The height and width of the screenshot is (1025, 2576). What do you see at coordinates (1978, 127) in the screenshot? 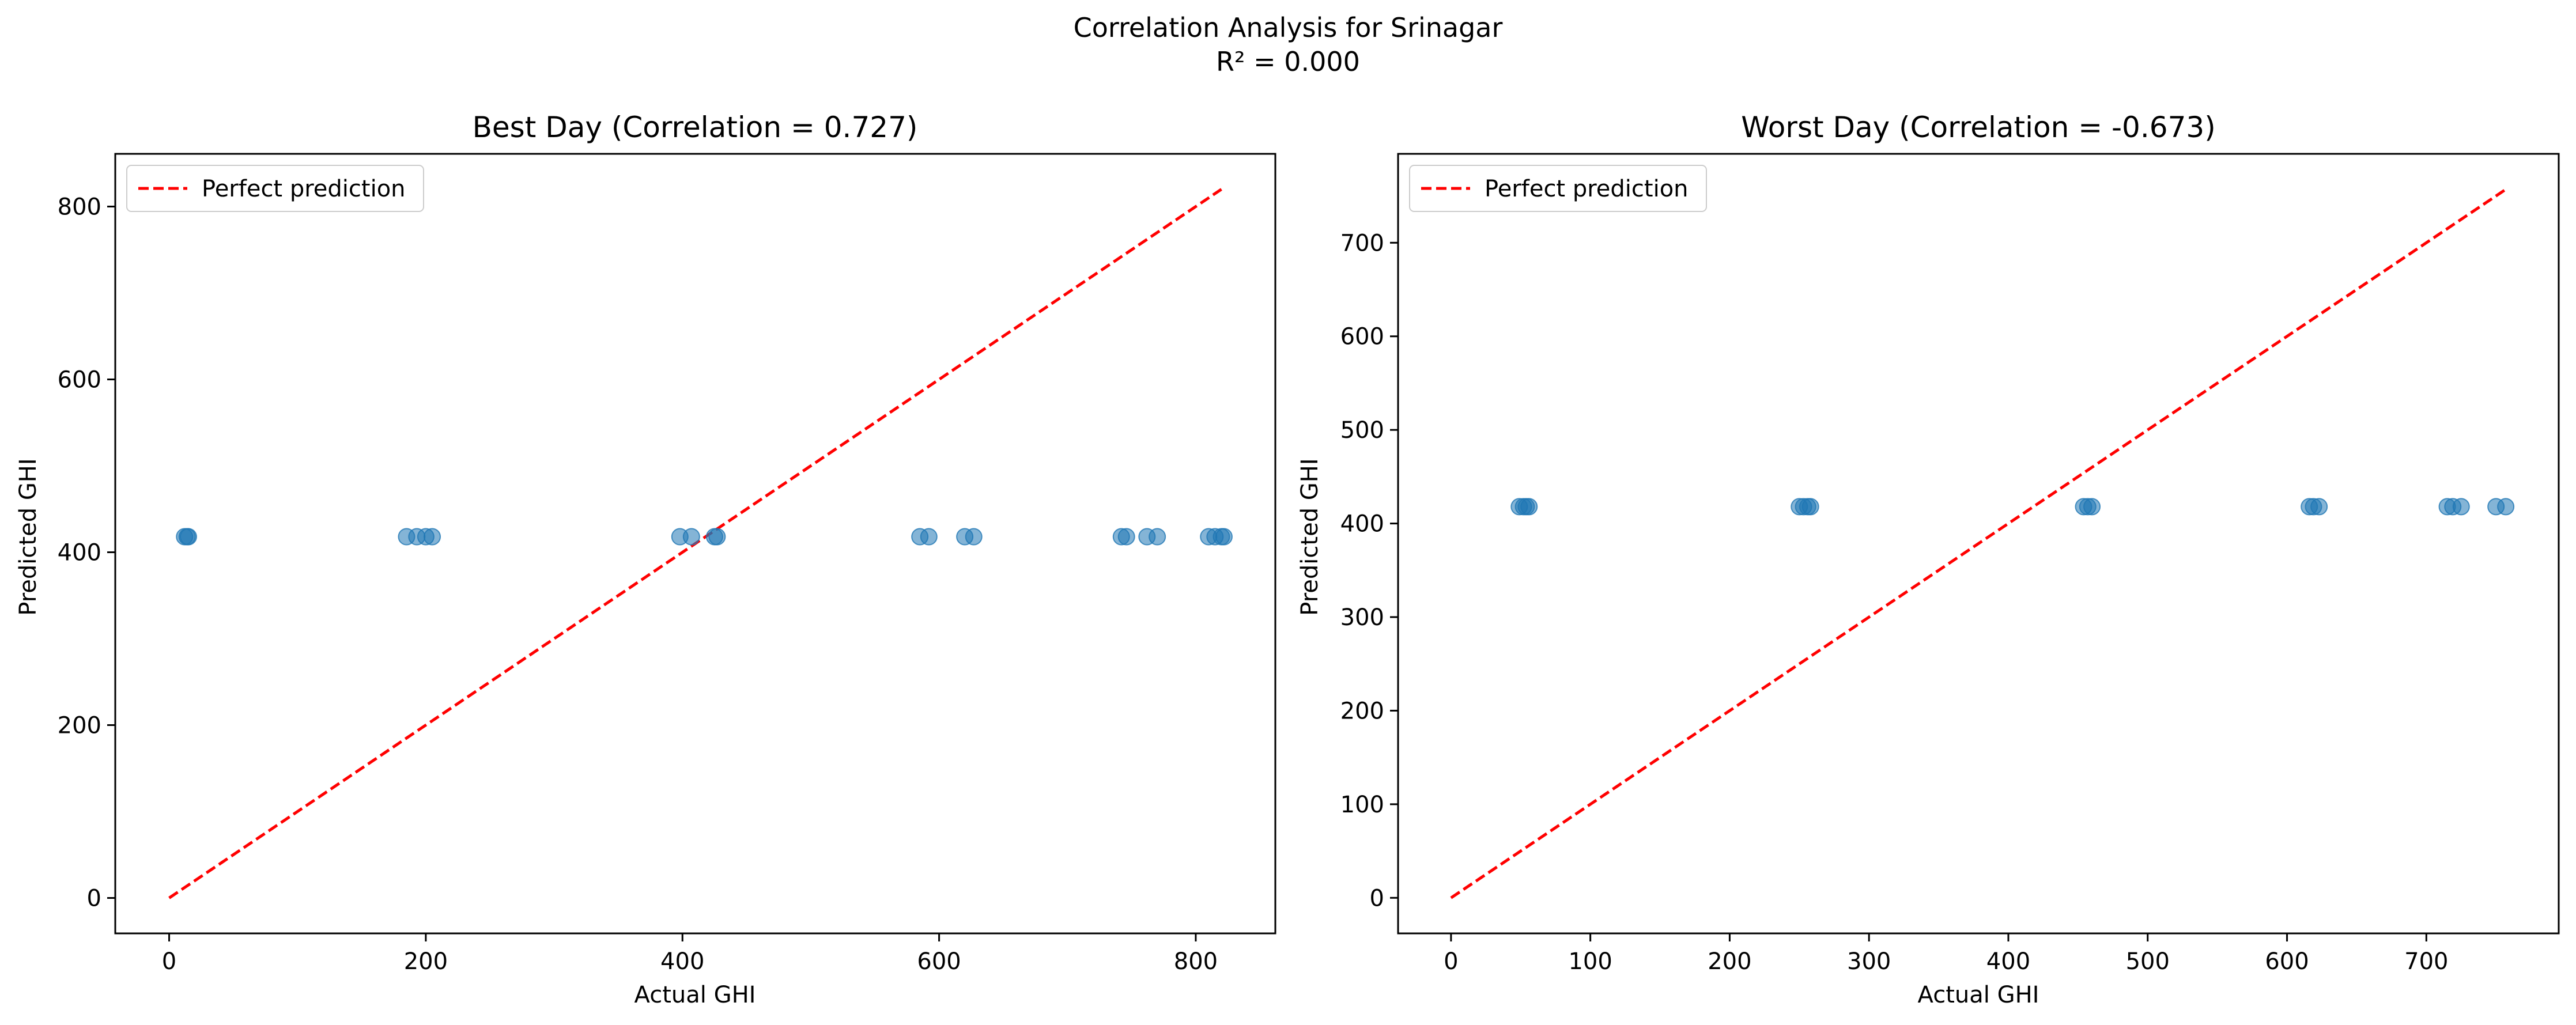
I see `chart-title: Worst Day (Correlation = -0.673)` at bounding box center [1978, 127].